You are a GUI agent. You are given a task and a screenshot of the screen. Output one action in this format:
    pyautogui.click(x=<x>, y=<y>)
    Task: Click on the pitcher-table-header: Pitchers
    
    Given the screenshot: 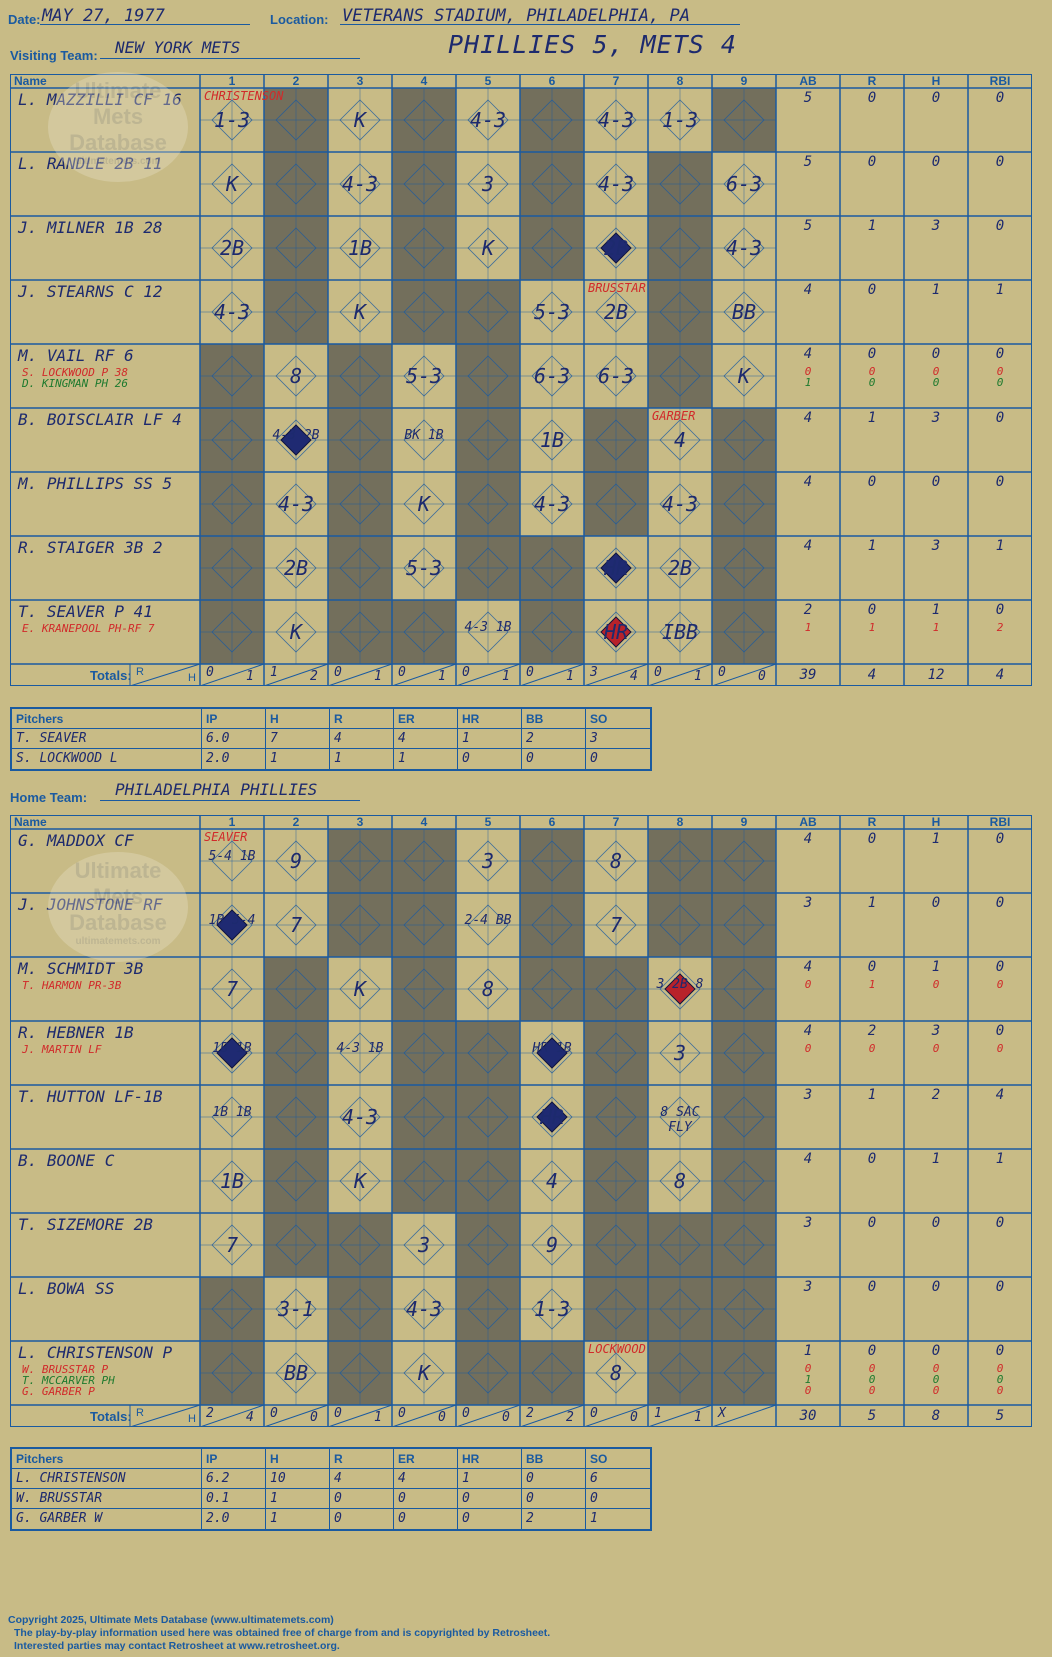 What is the action you would take?
    pyautogui.click(x=107, y=1459)
    